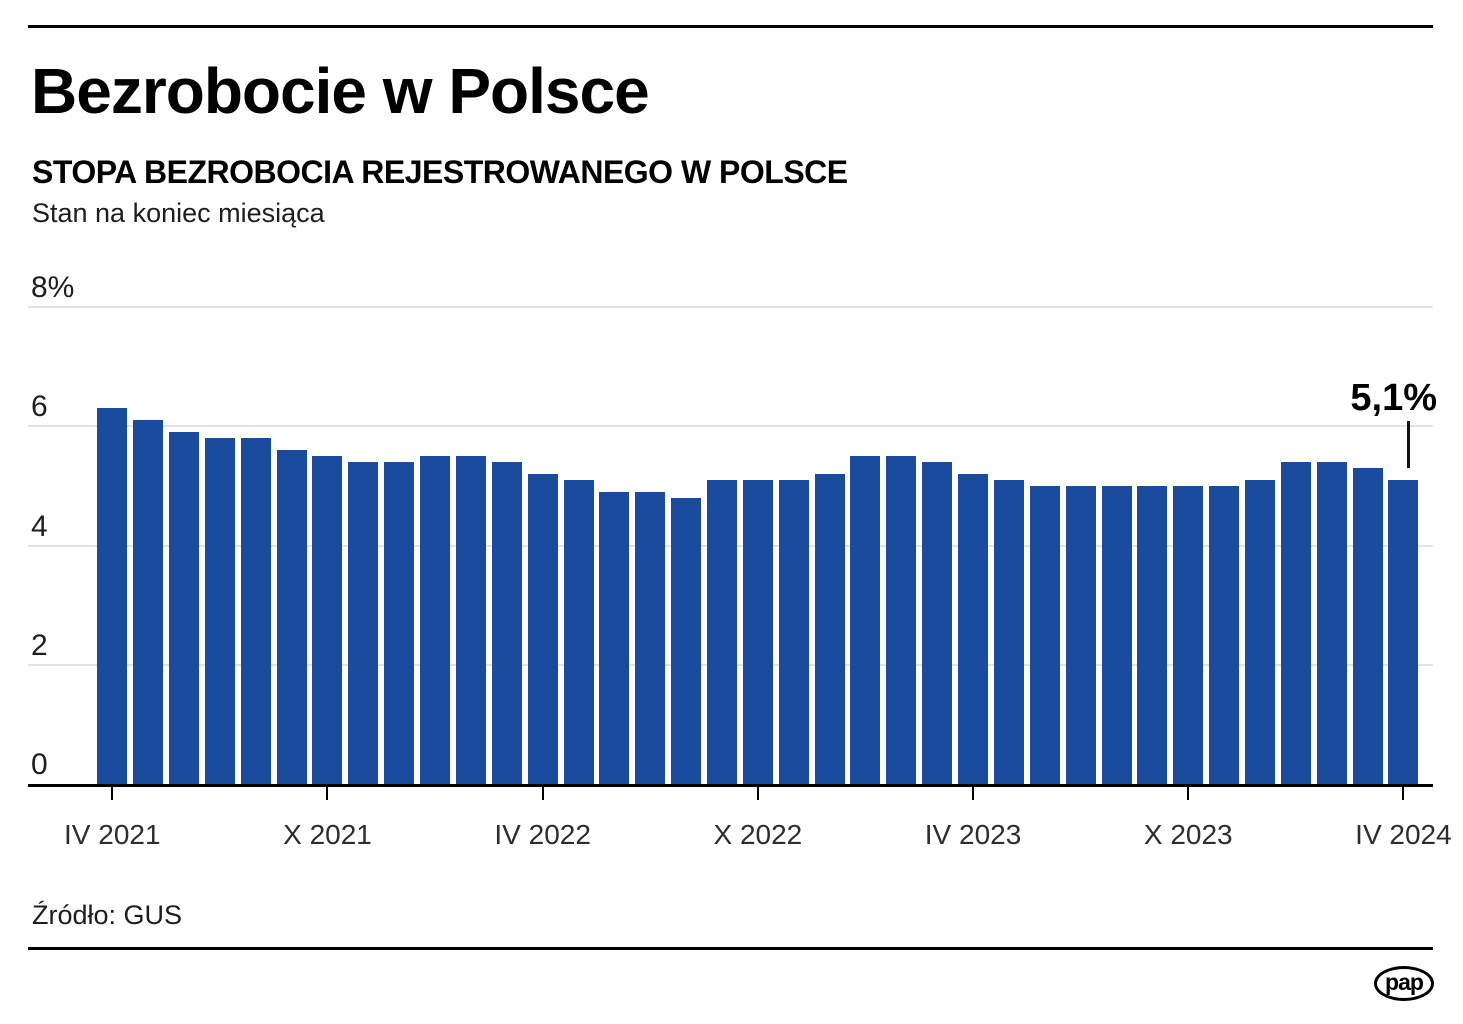 Image resolution: width=1463 pixels, height=1024 pixels. I want to click on page-title: Bezrobocie w Polsce, so click(340, 91).